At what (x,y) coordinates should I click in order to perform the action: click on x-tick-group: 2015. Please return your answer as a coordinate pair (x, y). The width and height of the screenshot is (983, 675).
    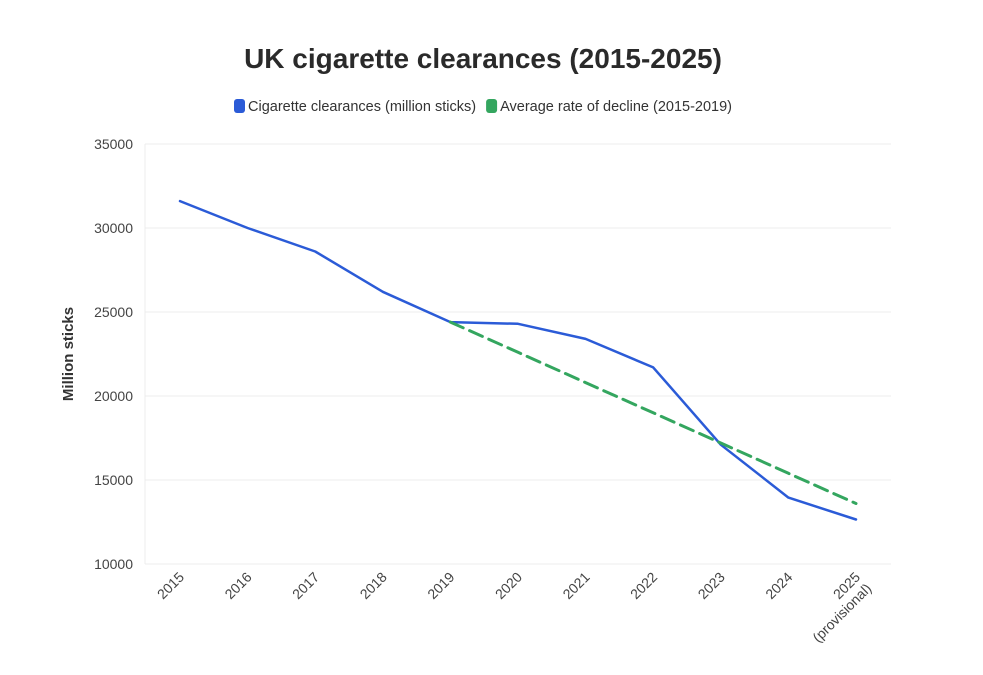
    Looking at the image, I should click on (170, 585).